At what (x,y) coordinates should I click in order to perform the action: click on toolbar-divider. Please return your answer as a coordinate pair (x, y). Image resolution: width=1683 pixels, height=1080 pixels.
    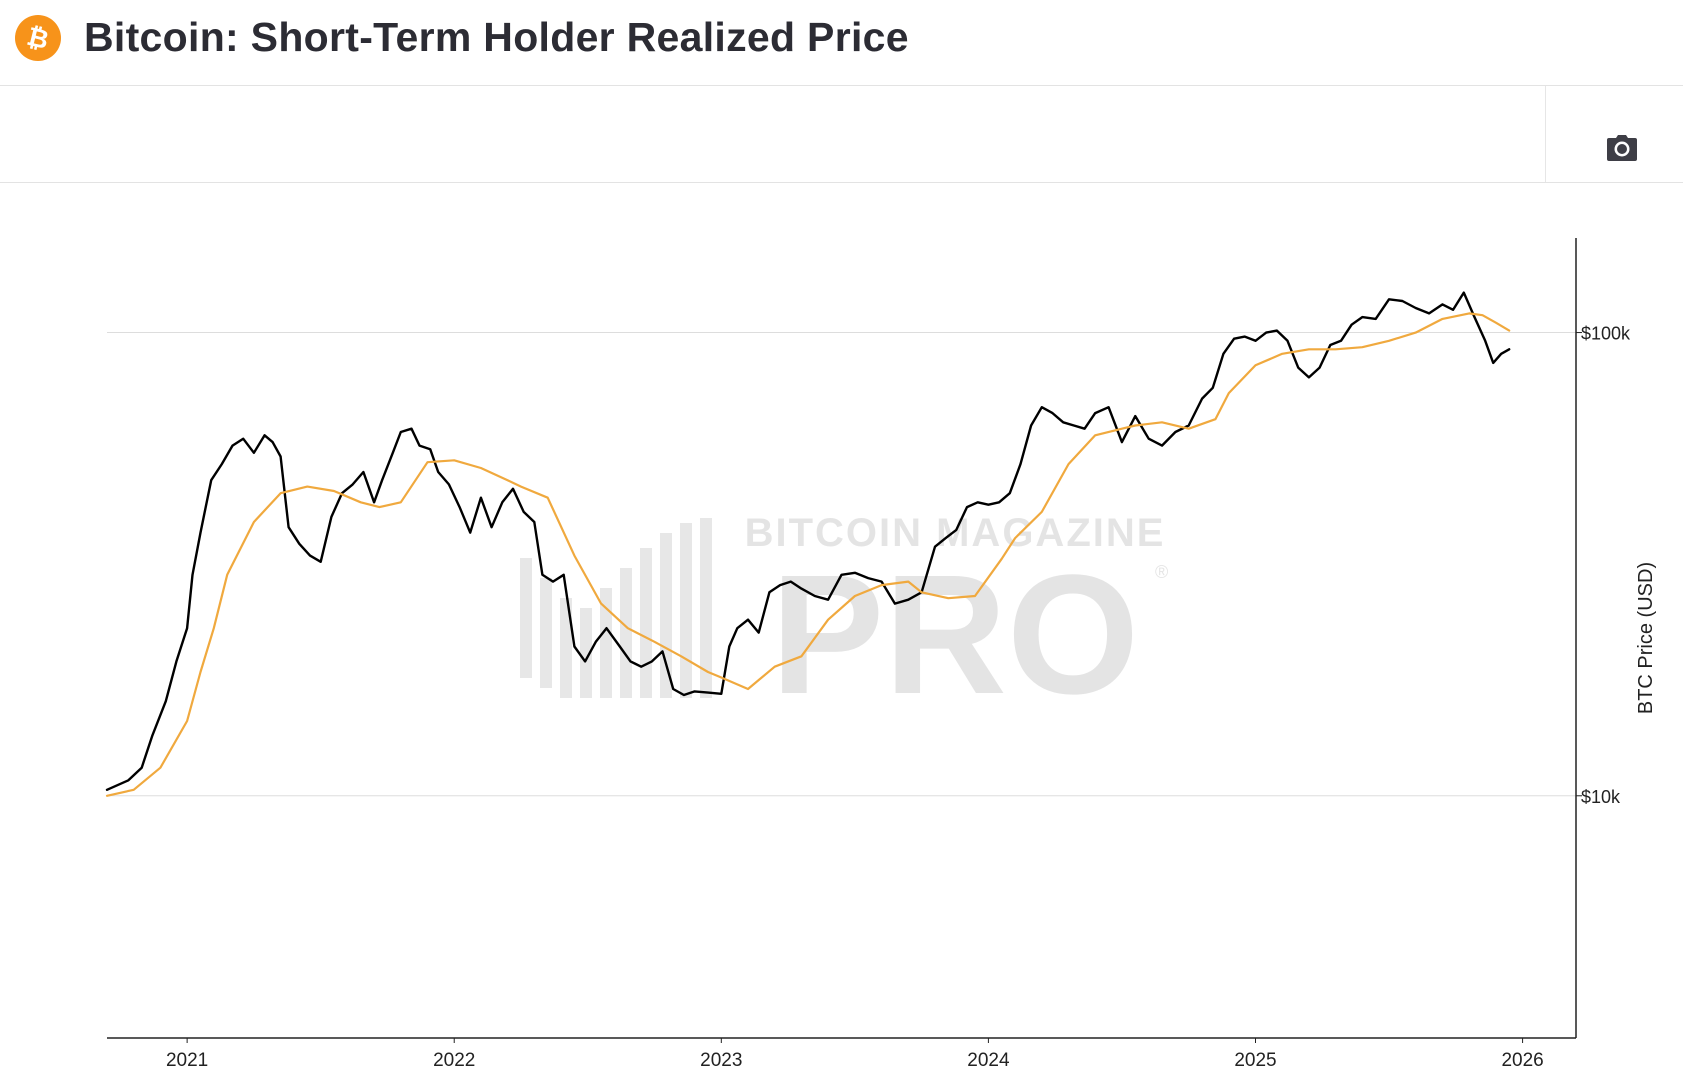
    Looking at the image, I should click on (1545, 134).